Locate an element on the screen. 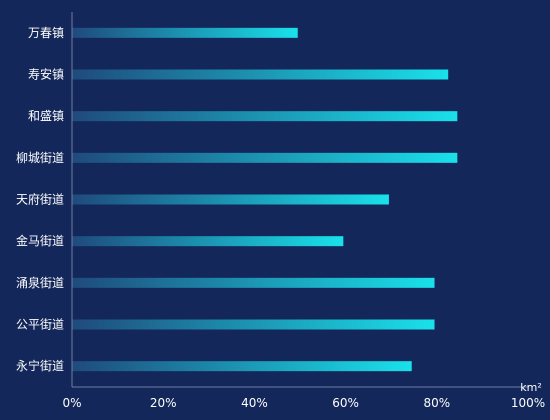 Image resolution: width=550 pixels, height=420 pixels. x-tick-label: 100% is located at coordinates (528, 403).